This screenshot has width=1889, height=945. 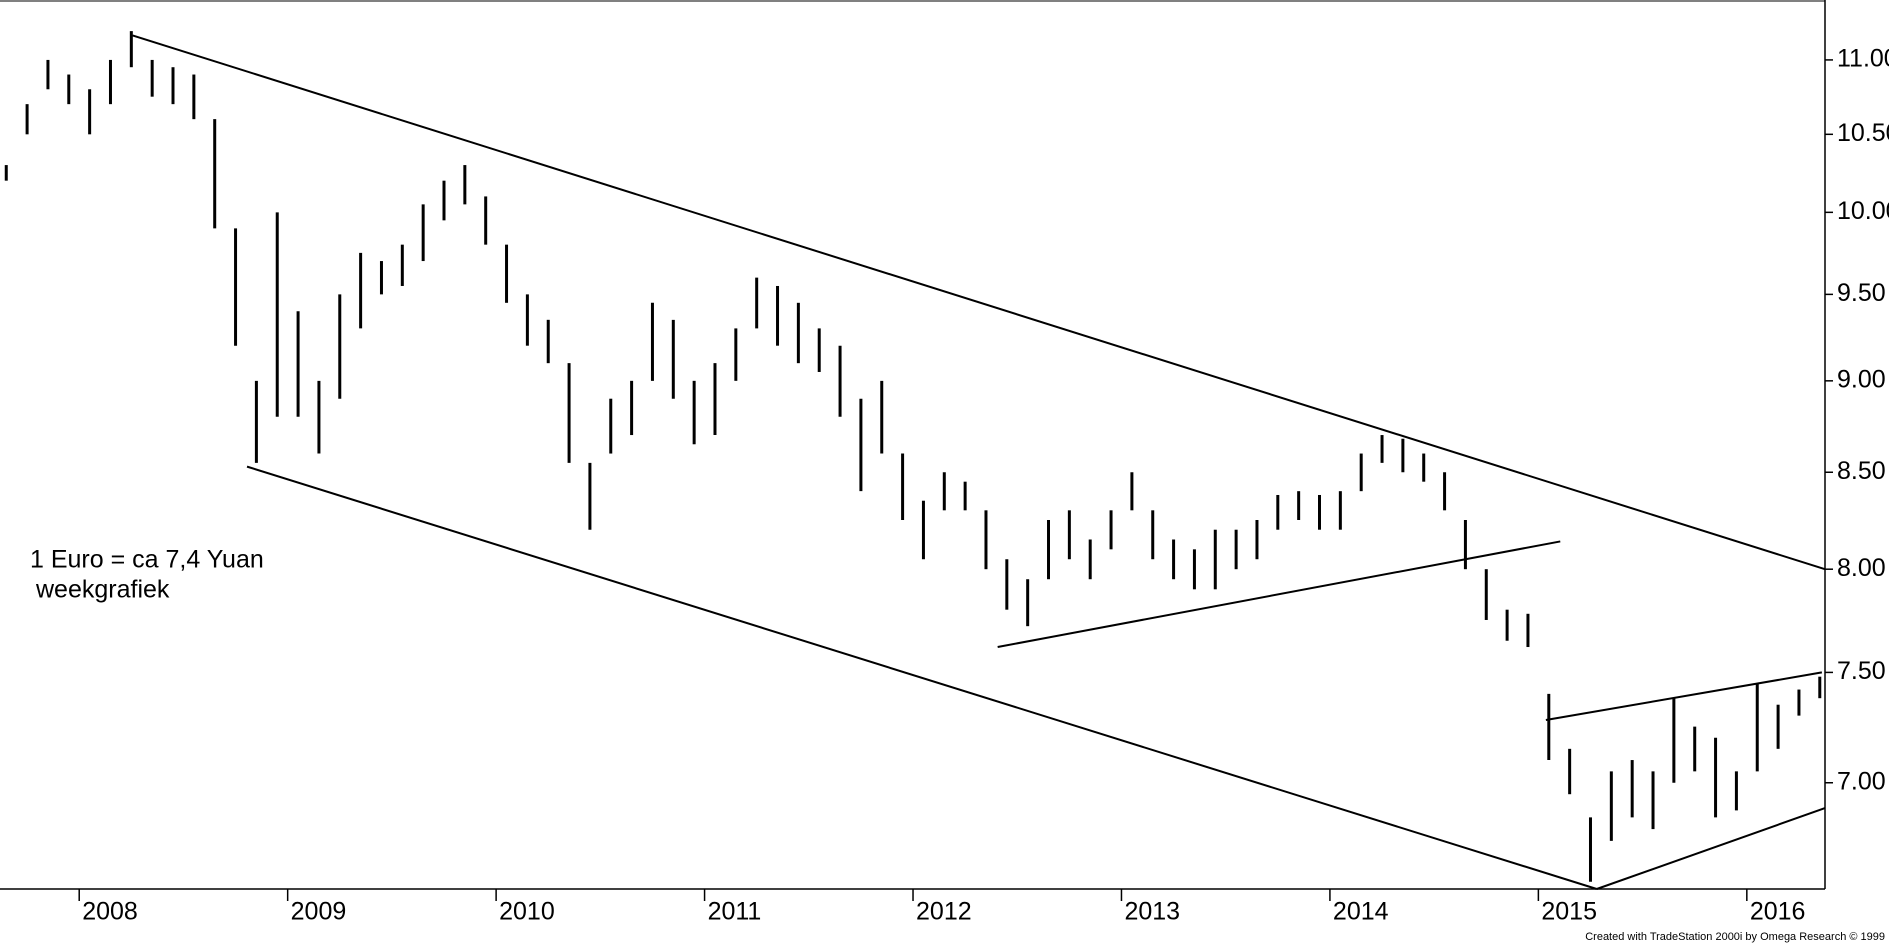 What do you see at coordinates (147, 560) in the screenshot?
I see `annotation: 1 Euro = ca 7,4 Yuan` at bounding box center [147, 560].